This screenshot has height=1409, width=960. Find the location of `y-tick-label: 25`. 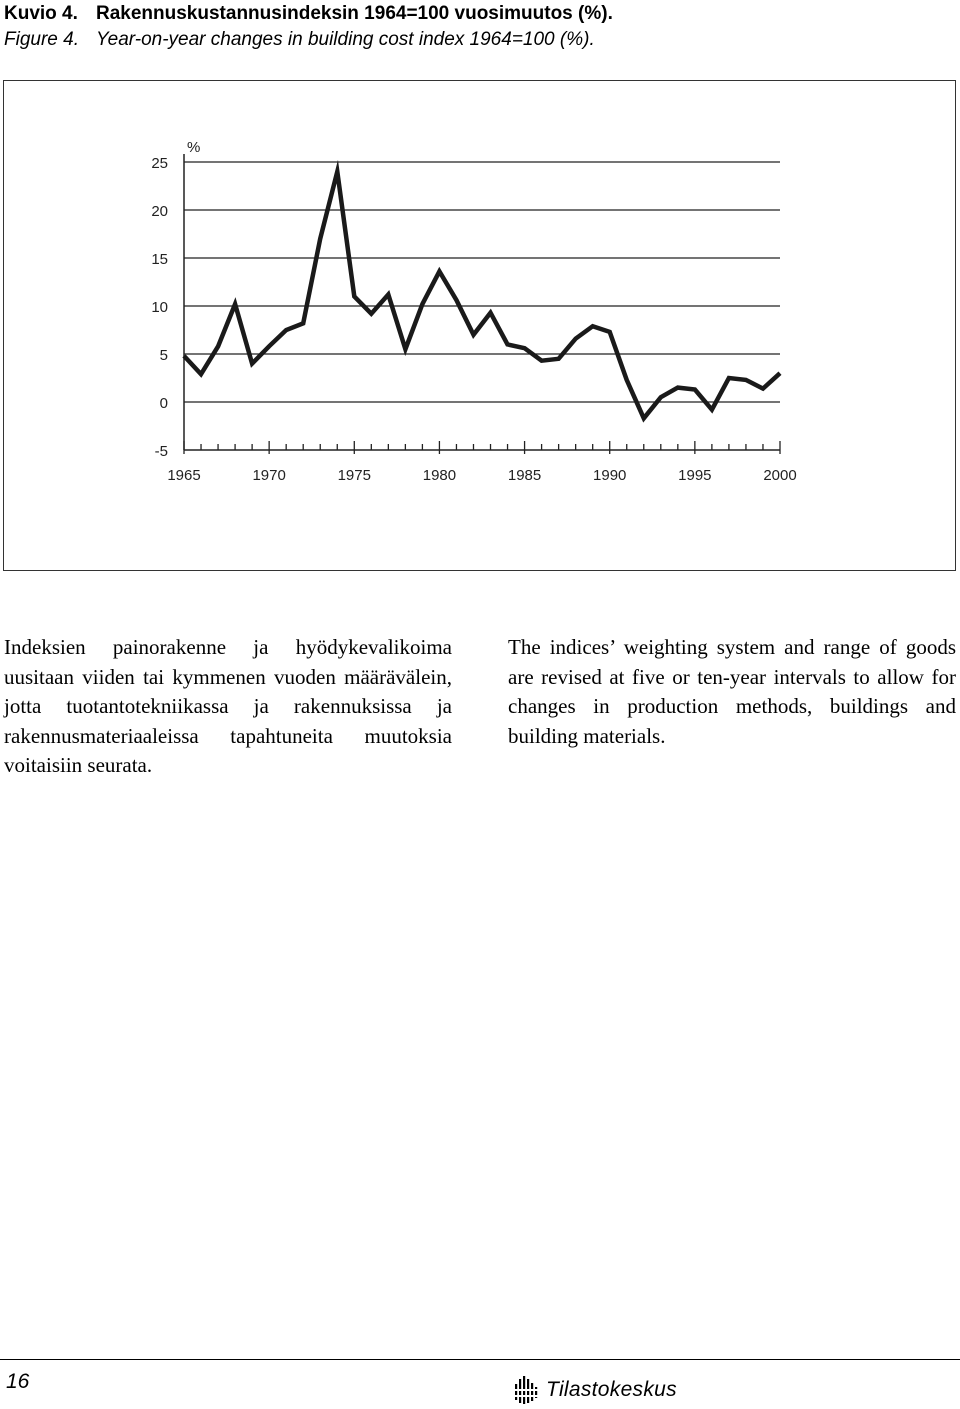

y-tick-label: 25 is located at coordinates (159, 163).